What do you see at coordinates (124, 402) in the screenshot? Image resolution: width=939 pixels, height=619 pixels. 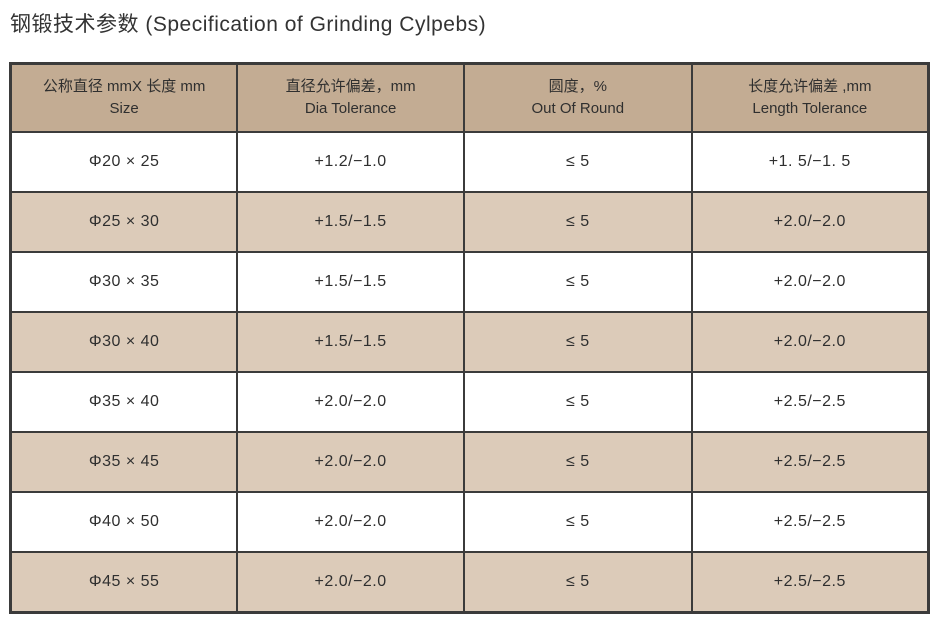 I see `cell-size: Φ35 × 40` at bounding box center [124, 402].